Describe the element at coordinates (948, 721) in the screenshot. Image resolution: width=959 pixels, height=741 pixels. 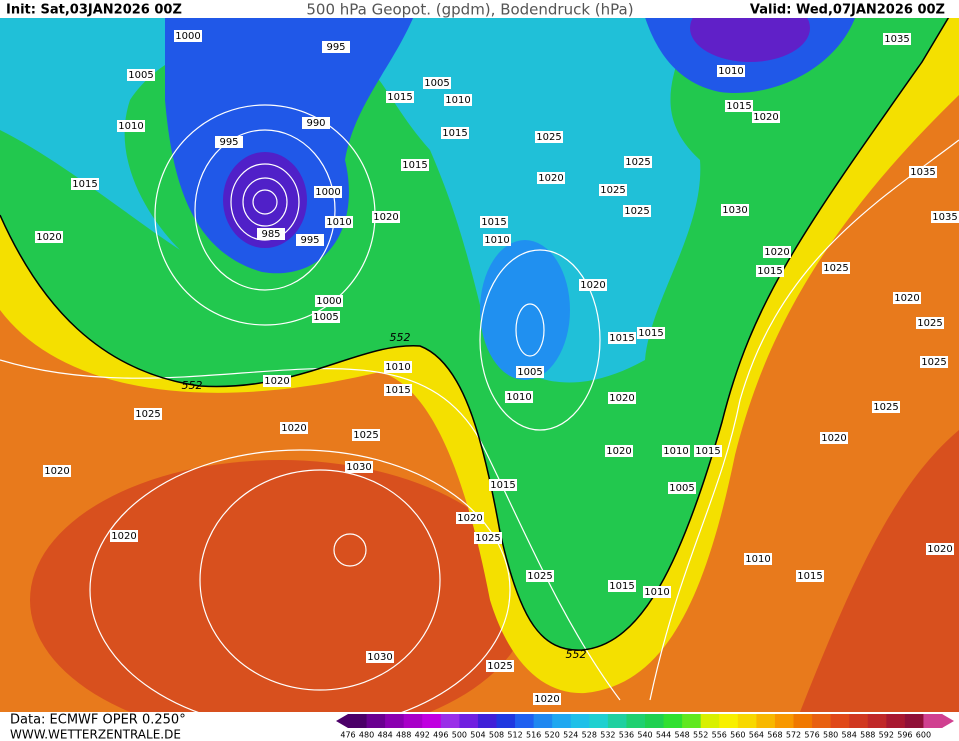
I see `legend-arrow-right` at that location.